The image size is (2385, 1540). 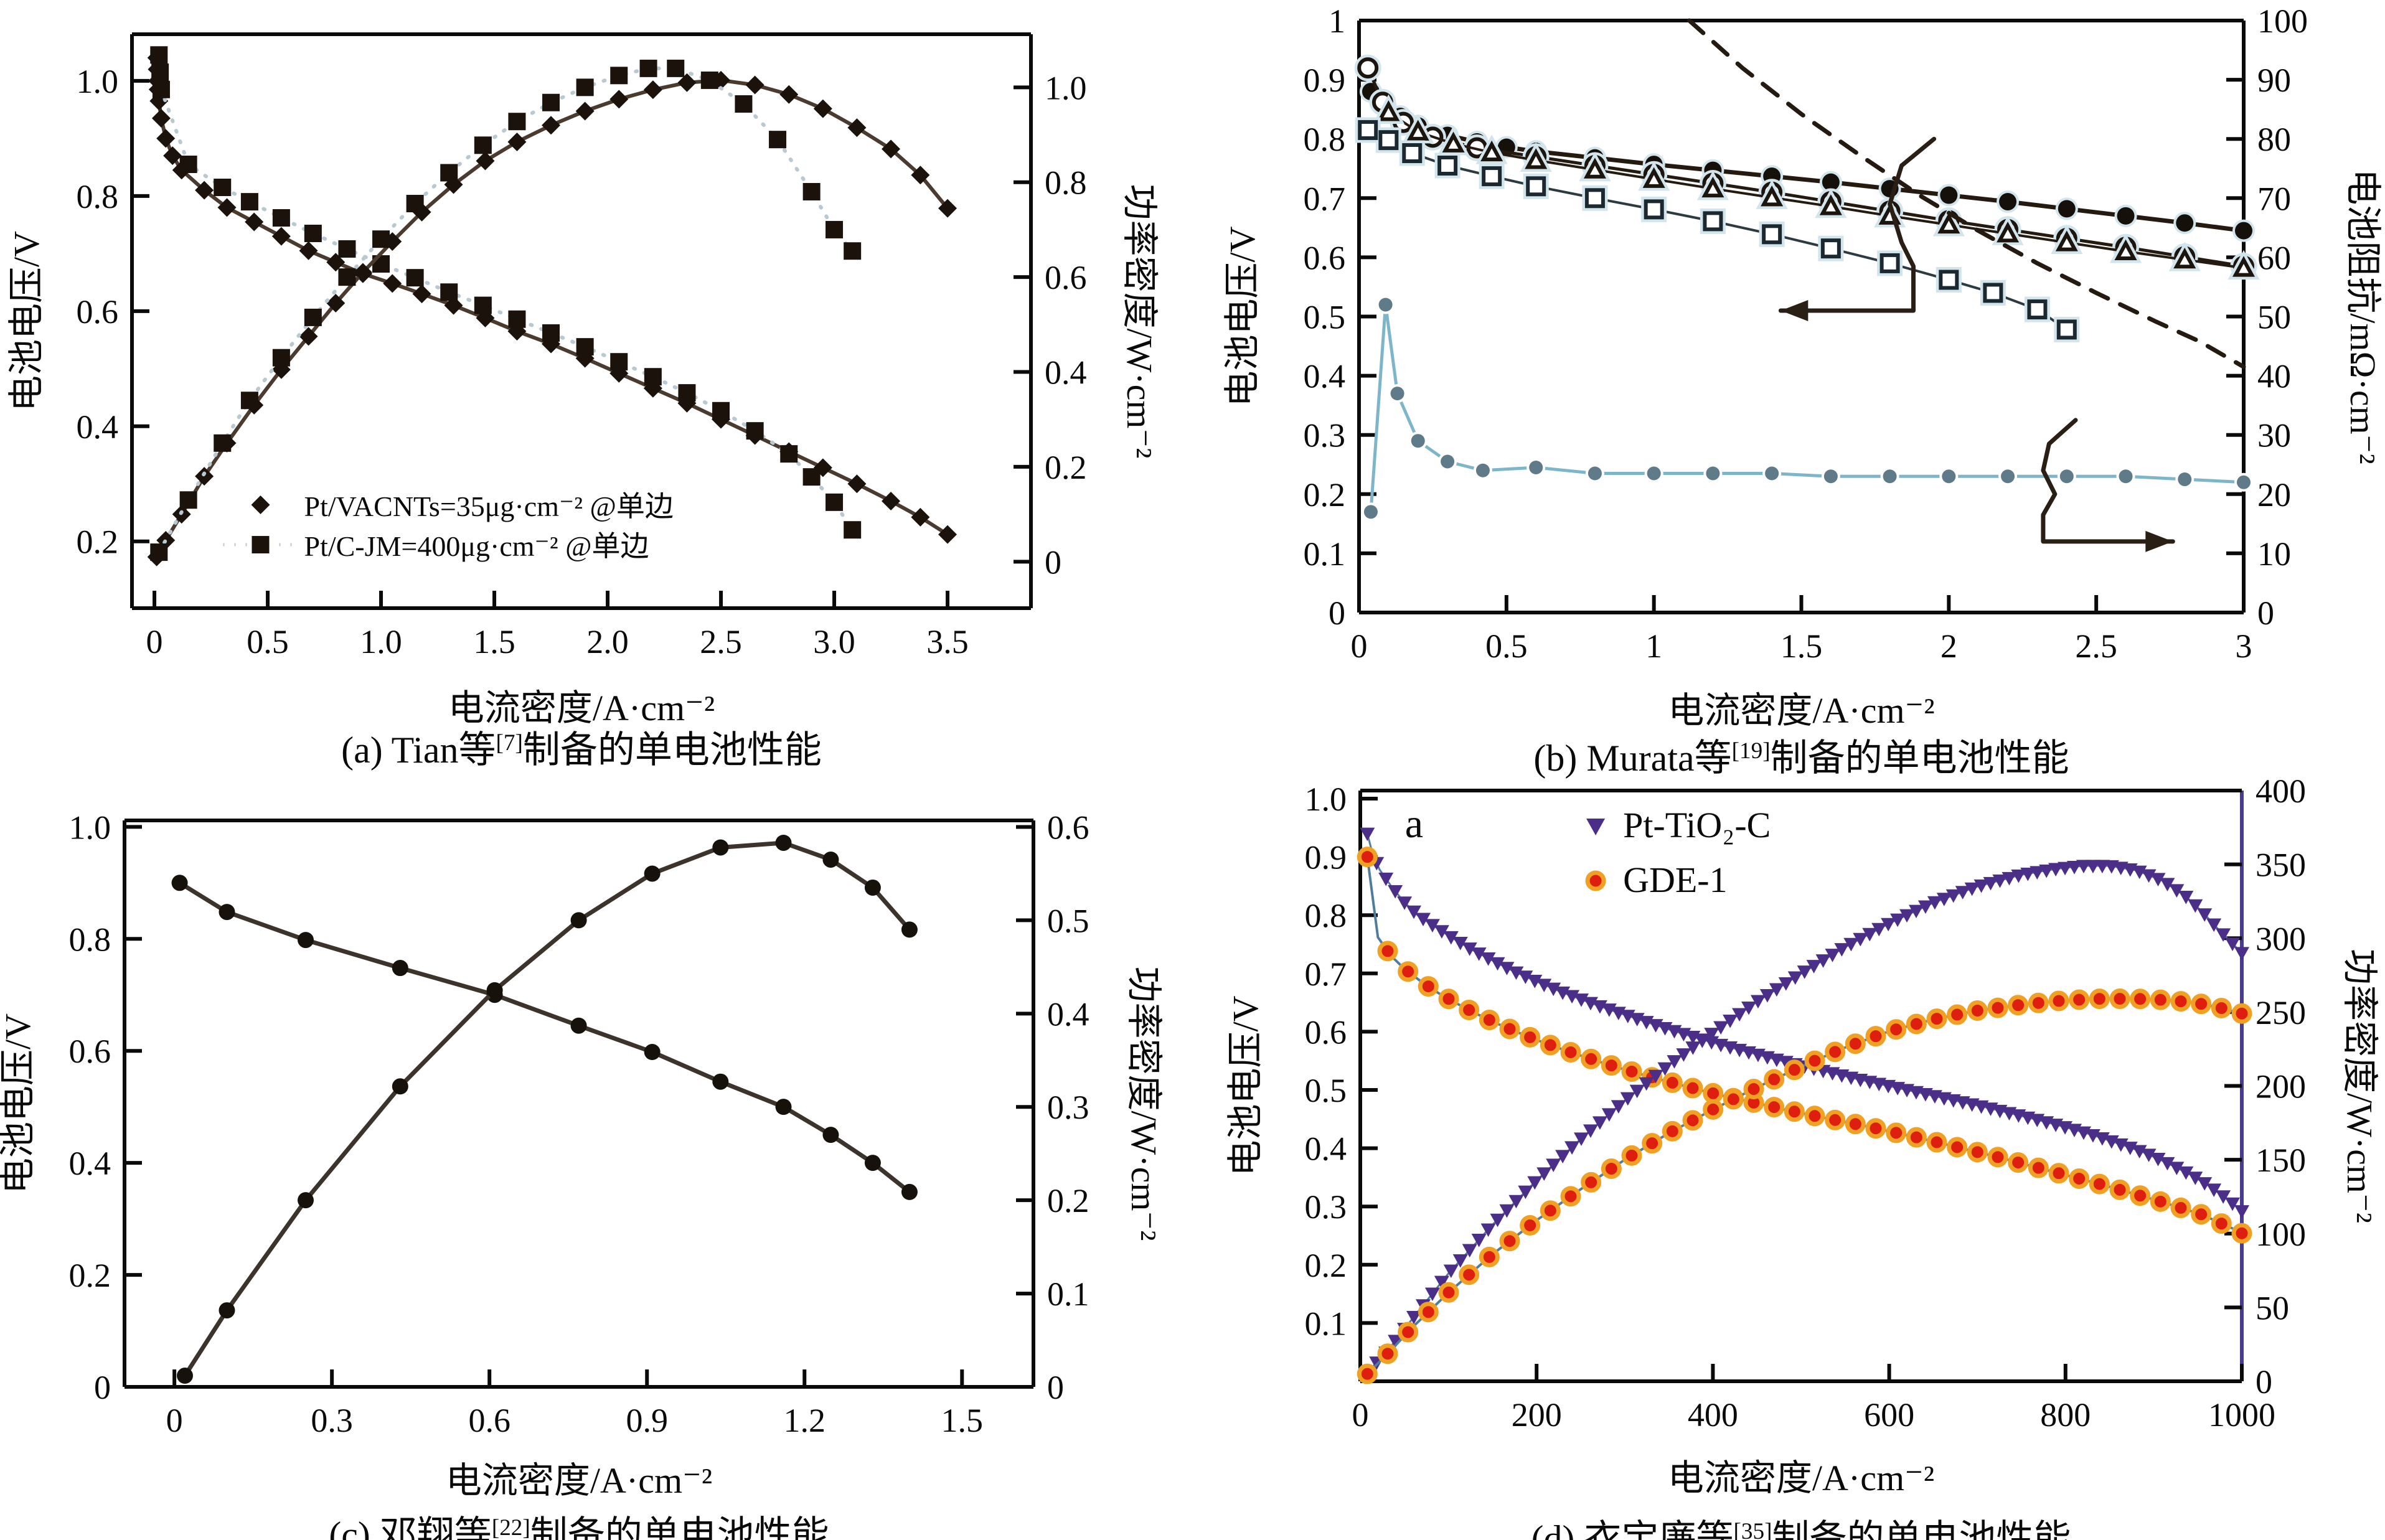 I want to click on x-tick-label: 2.0, so click(x=607, y=641).